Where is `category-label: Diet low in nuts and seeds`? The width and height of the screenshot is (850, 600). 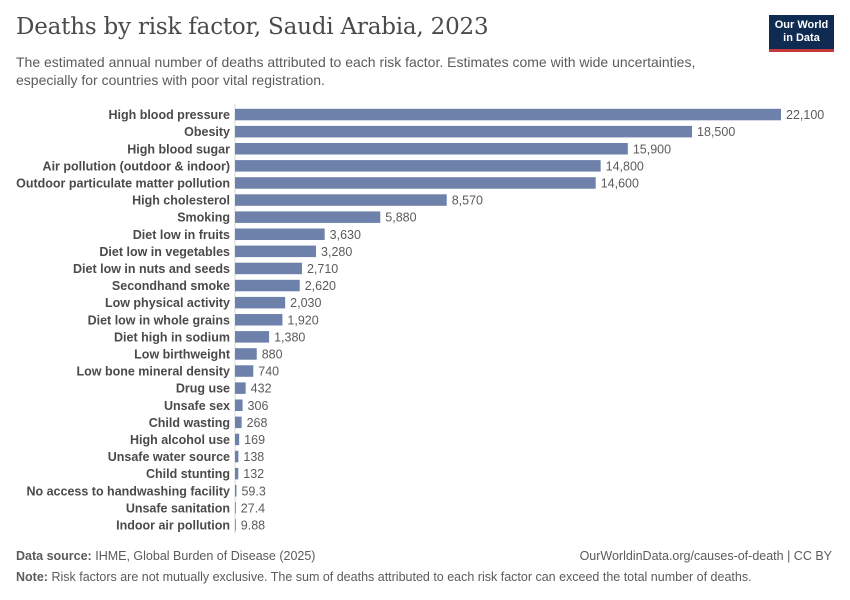 category-label: Diet low in nuts and seeds is located at coordinates (151, 269).